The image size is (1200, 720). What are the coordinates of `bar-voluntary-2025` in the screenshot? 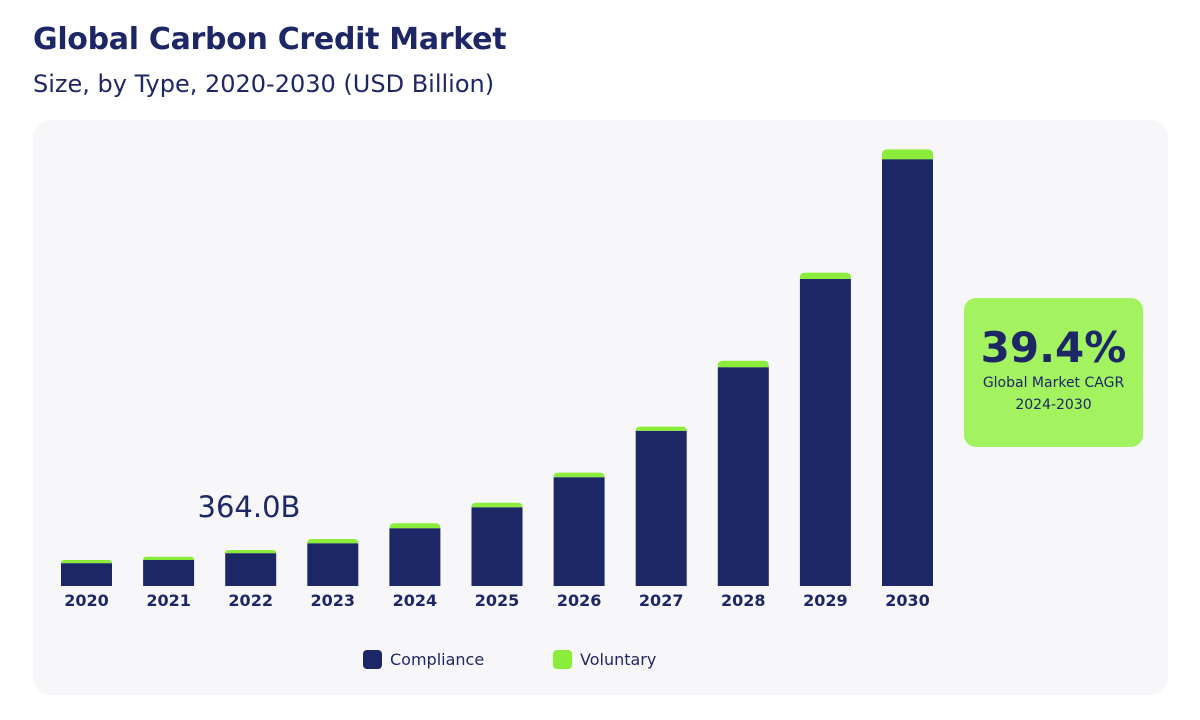 It's located at (497, 505).